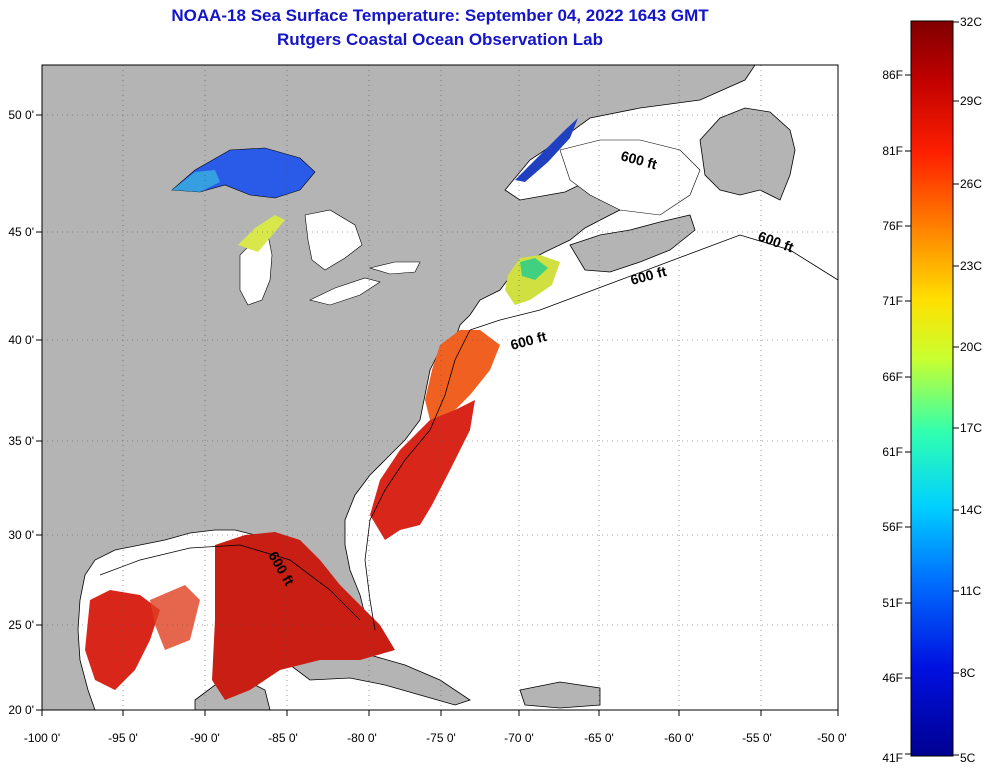 This screenshot has width=984, height=770. I want to click on colorbar-fahrenheit-label: 76F, so click(892, 226).